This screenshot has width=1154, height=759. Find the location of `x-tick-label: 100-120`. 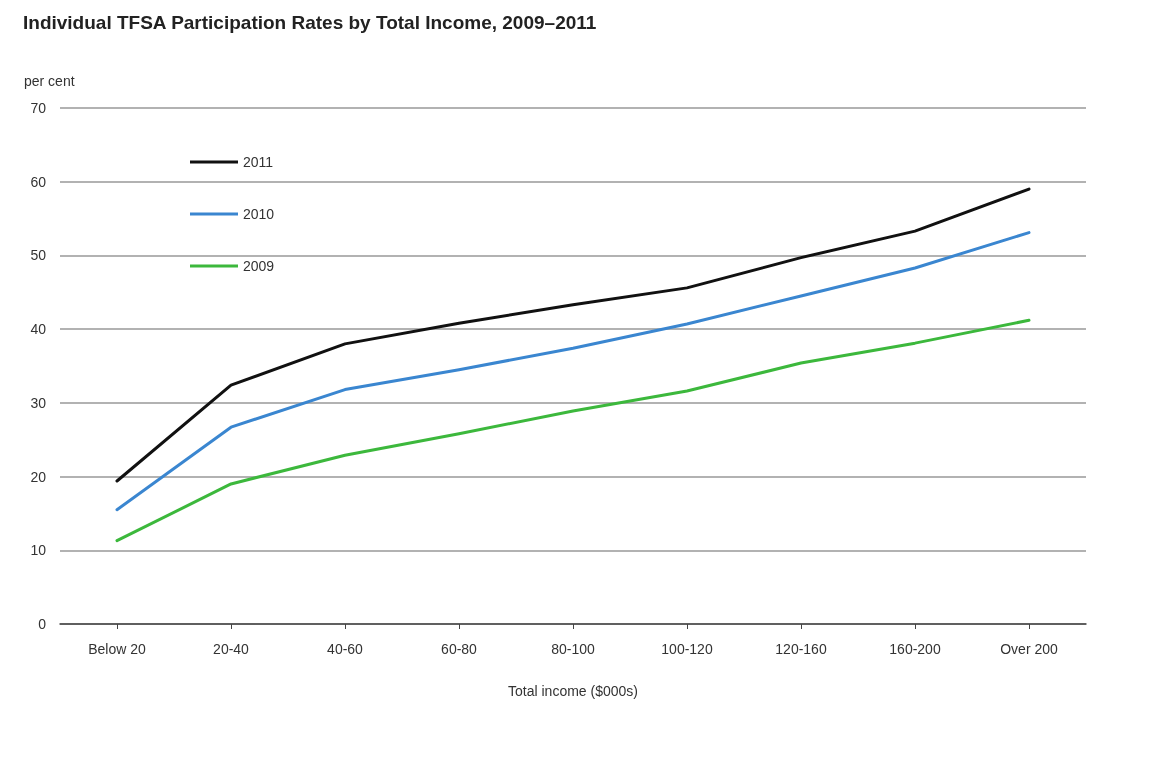

x-tick-label: 100-120 is located at coordinates (687, 649).